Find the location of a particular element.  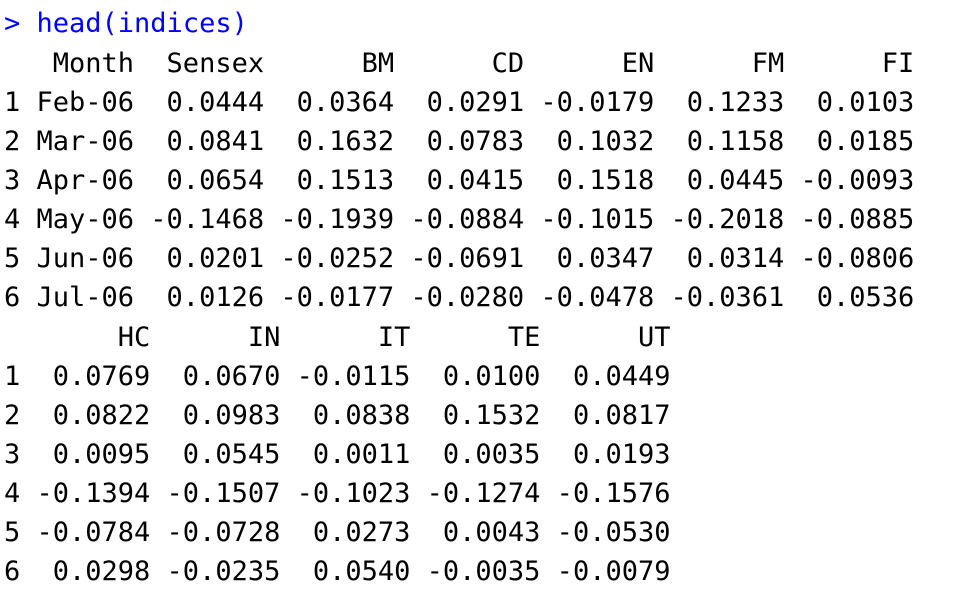

output-row: 6 0.0298 -0.0235 0.0540 -0.0035 -0.0079 is located at coordinates (337, 571).